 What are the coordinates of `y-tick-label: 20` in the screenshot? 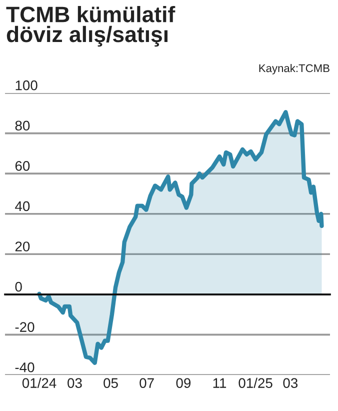 It's located at (22, 247).